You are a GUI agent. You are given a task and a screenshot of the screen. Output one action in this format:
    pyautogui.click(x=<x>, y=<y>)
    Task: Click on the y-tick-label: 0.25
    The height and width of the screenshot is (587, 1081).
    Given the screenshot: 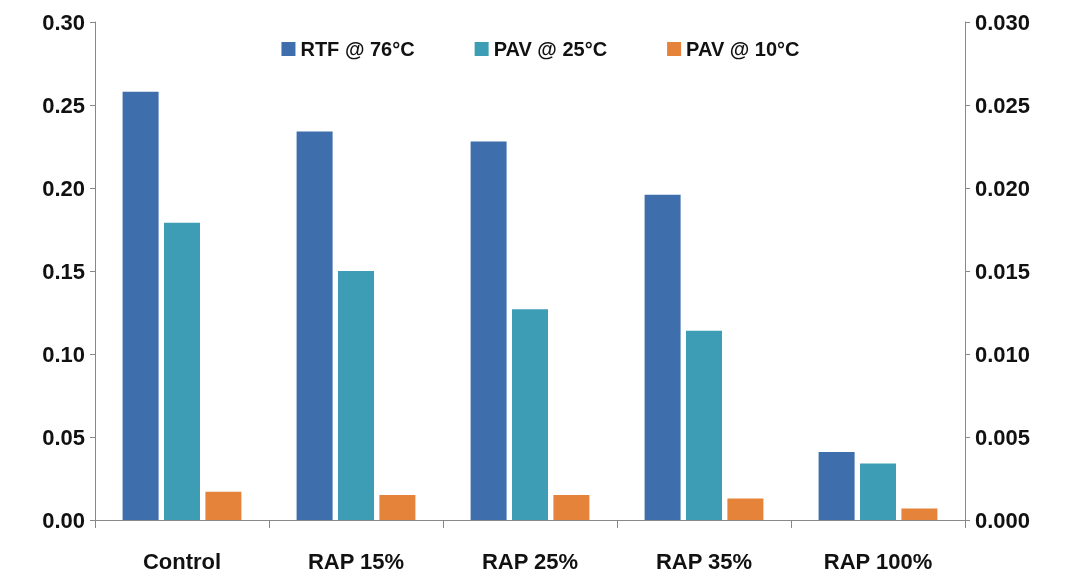 What is the action you would take?
    pyautogui.click(x=63, y=105)
    